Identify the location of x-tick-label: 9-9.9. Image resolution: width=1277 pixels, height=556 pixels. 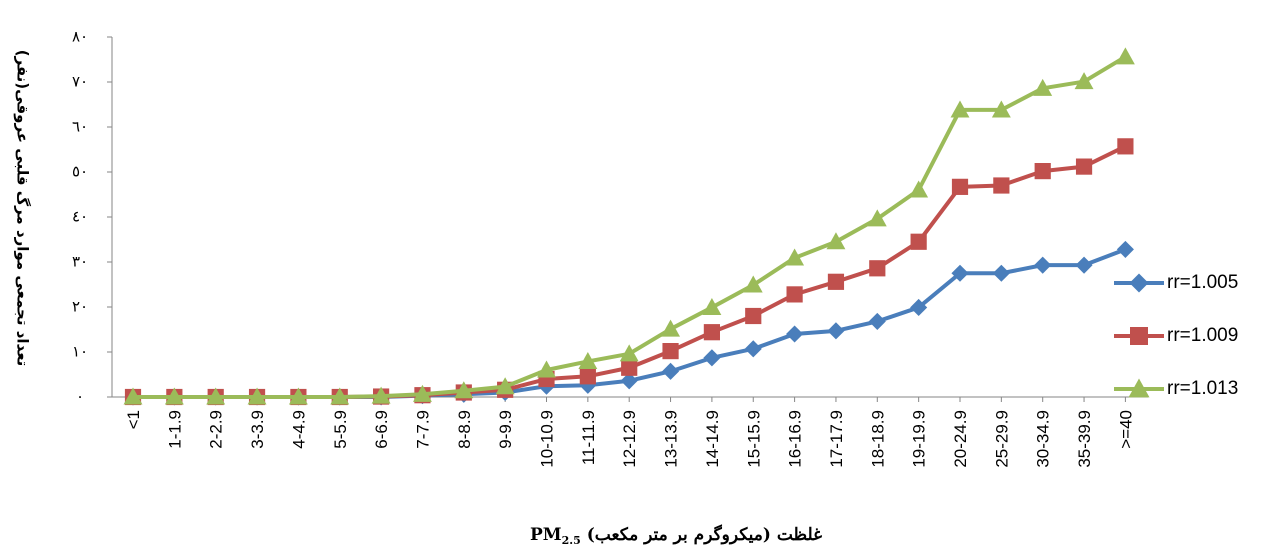
(505, 429).